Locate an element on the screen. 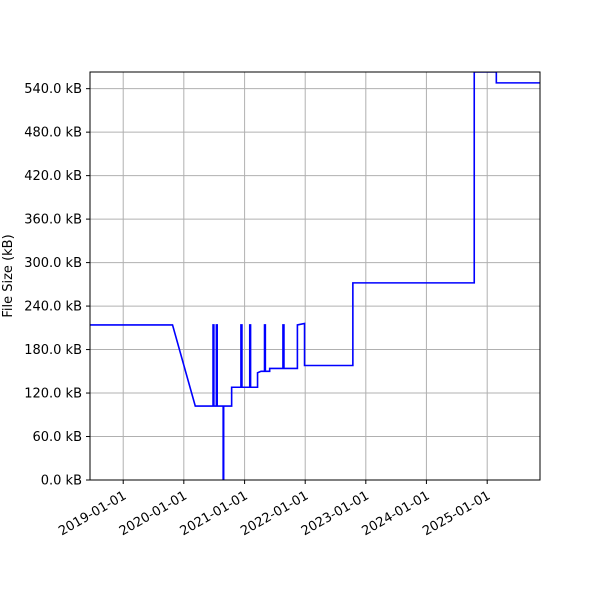 The width and height of the screenshot is (600, 600). y-tick-label: 240.0 kB is located at coordinates (53, 307).